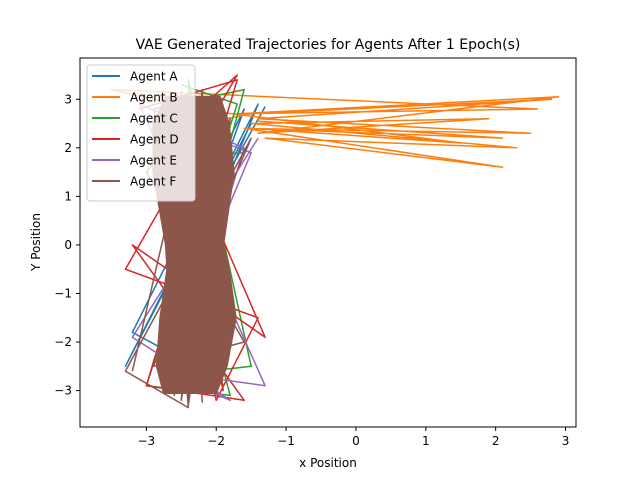 The image size is (640, 480). I want to click on x-tick-label: −1, so click(286, 441).